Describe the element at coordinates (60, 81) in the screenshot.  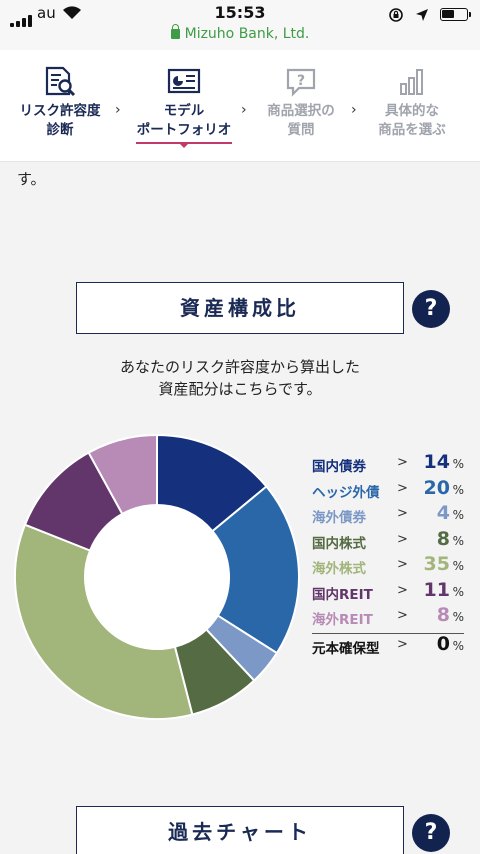
I see `document-search-icon` at that location.